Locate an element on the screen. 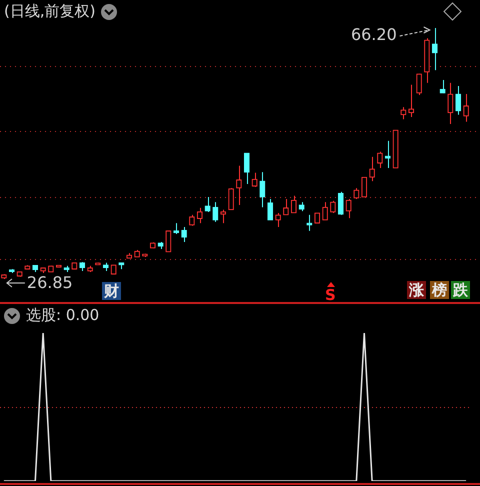  chart-title: (日线,前复权) is located at coordinates (50, 11).